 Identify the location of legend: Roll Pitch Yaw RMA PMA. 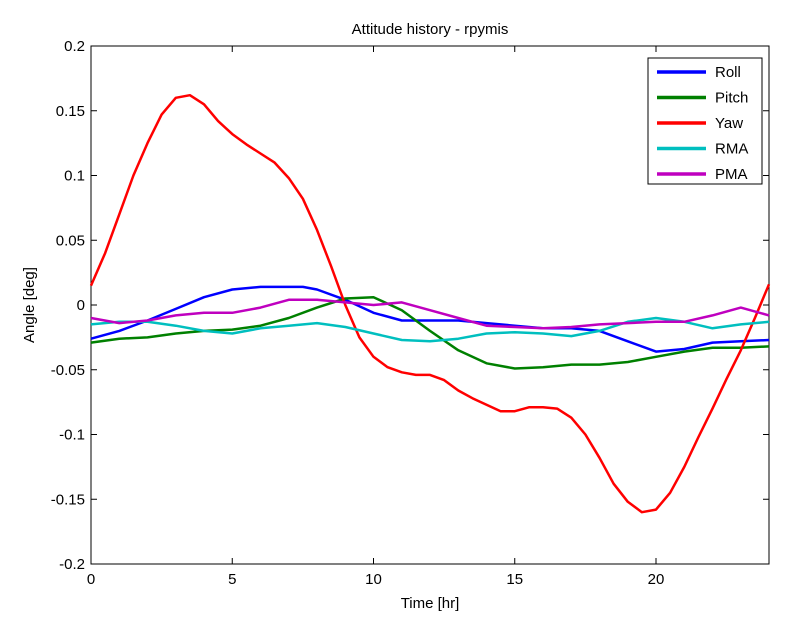
(705, 121).